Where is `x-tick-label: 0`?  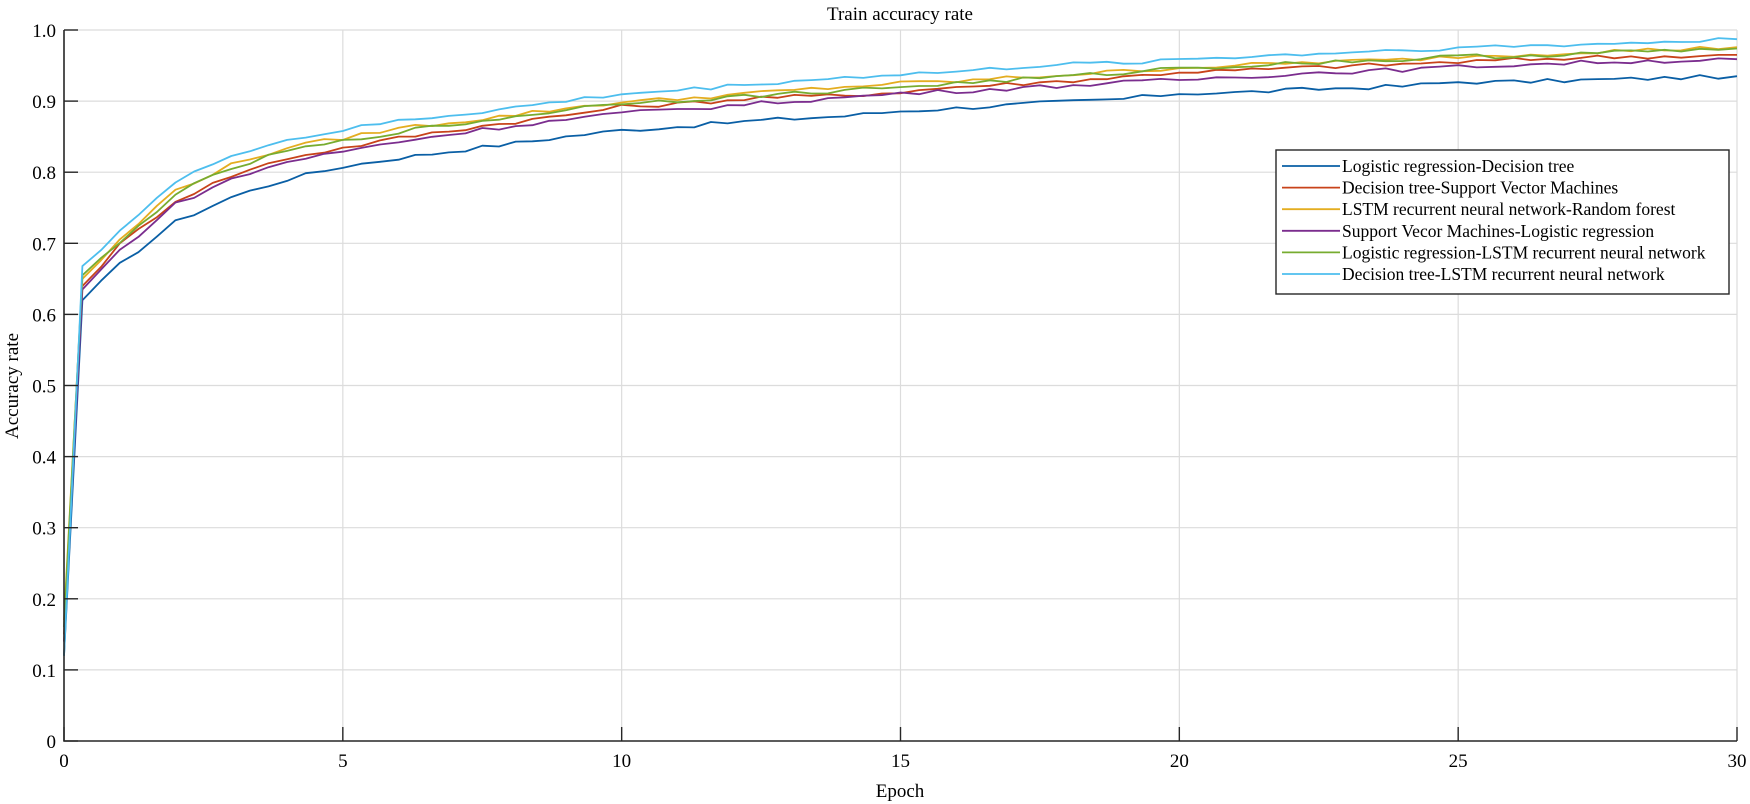 x-tick-label: 0 is located at coordinates (64, 761).